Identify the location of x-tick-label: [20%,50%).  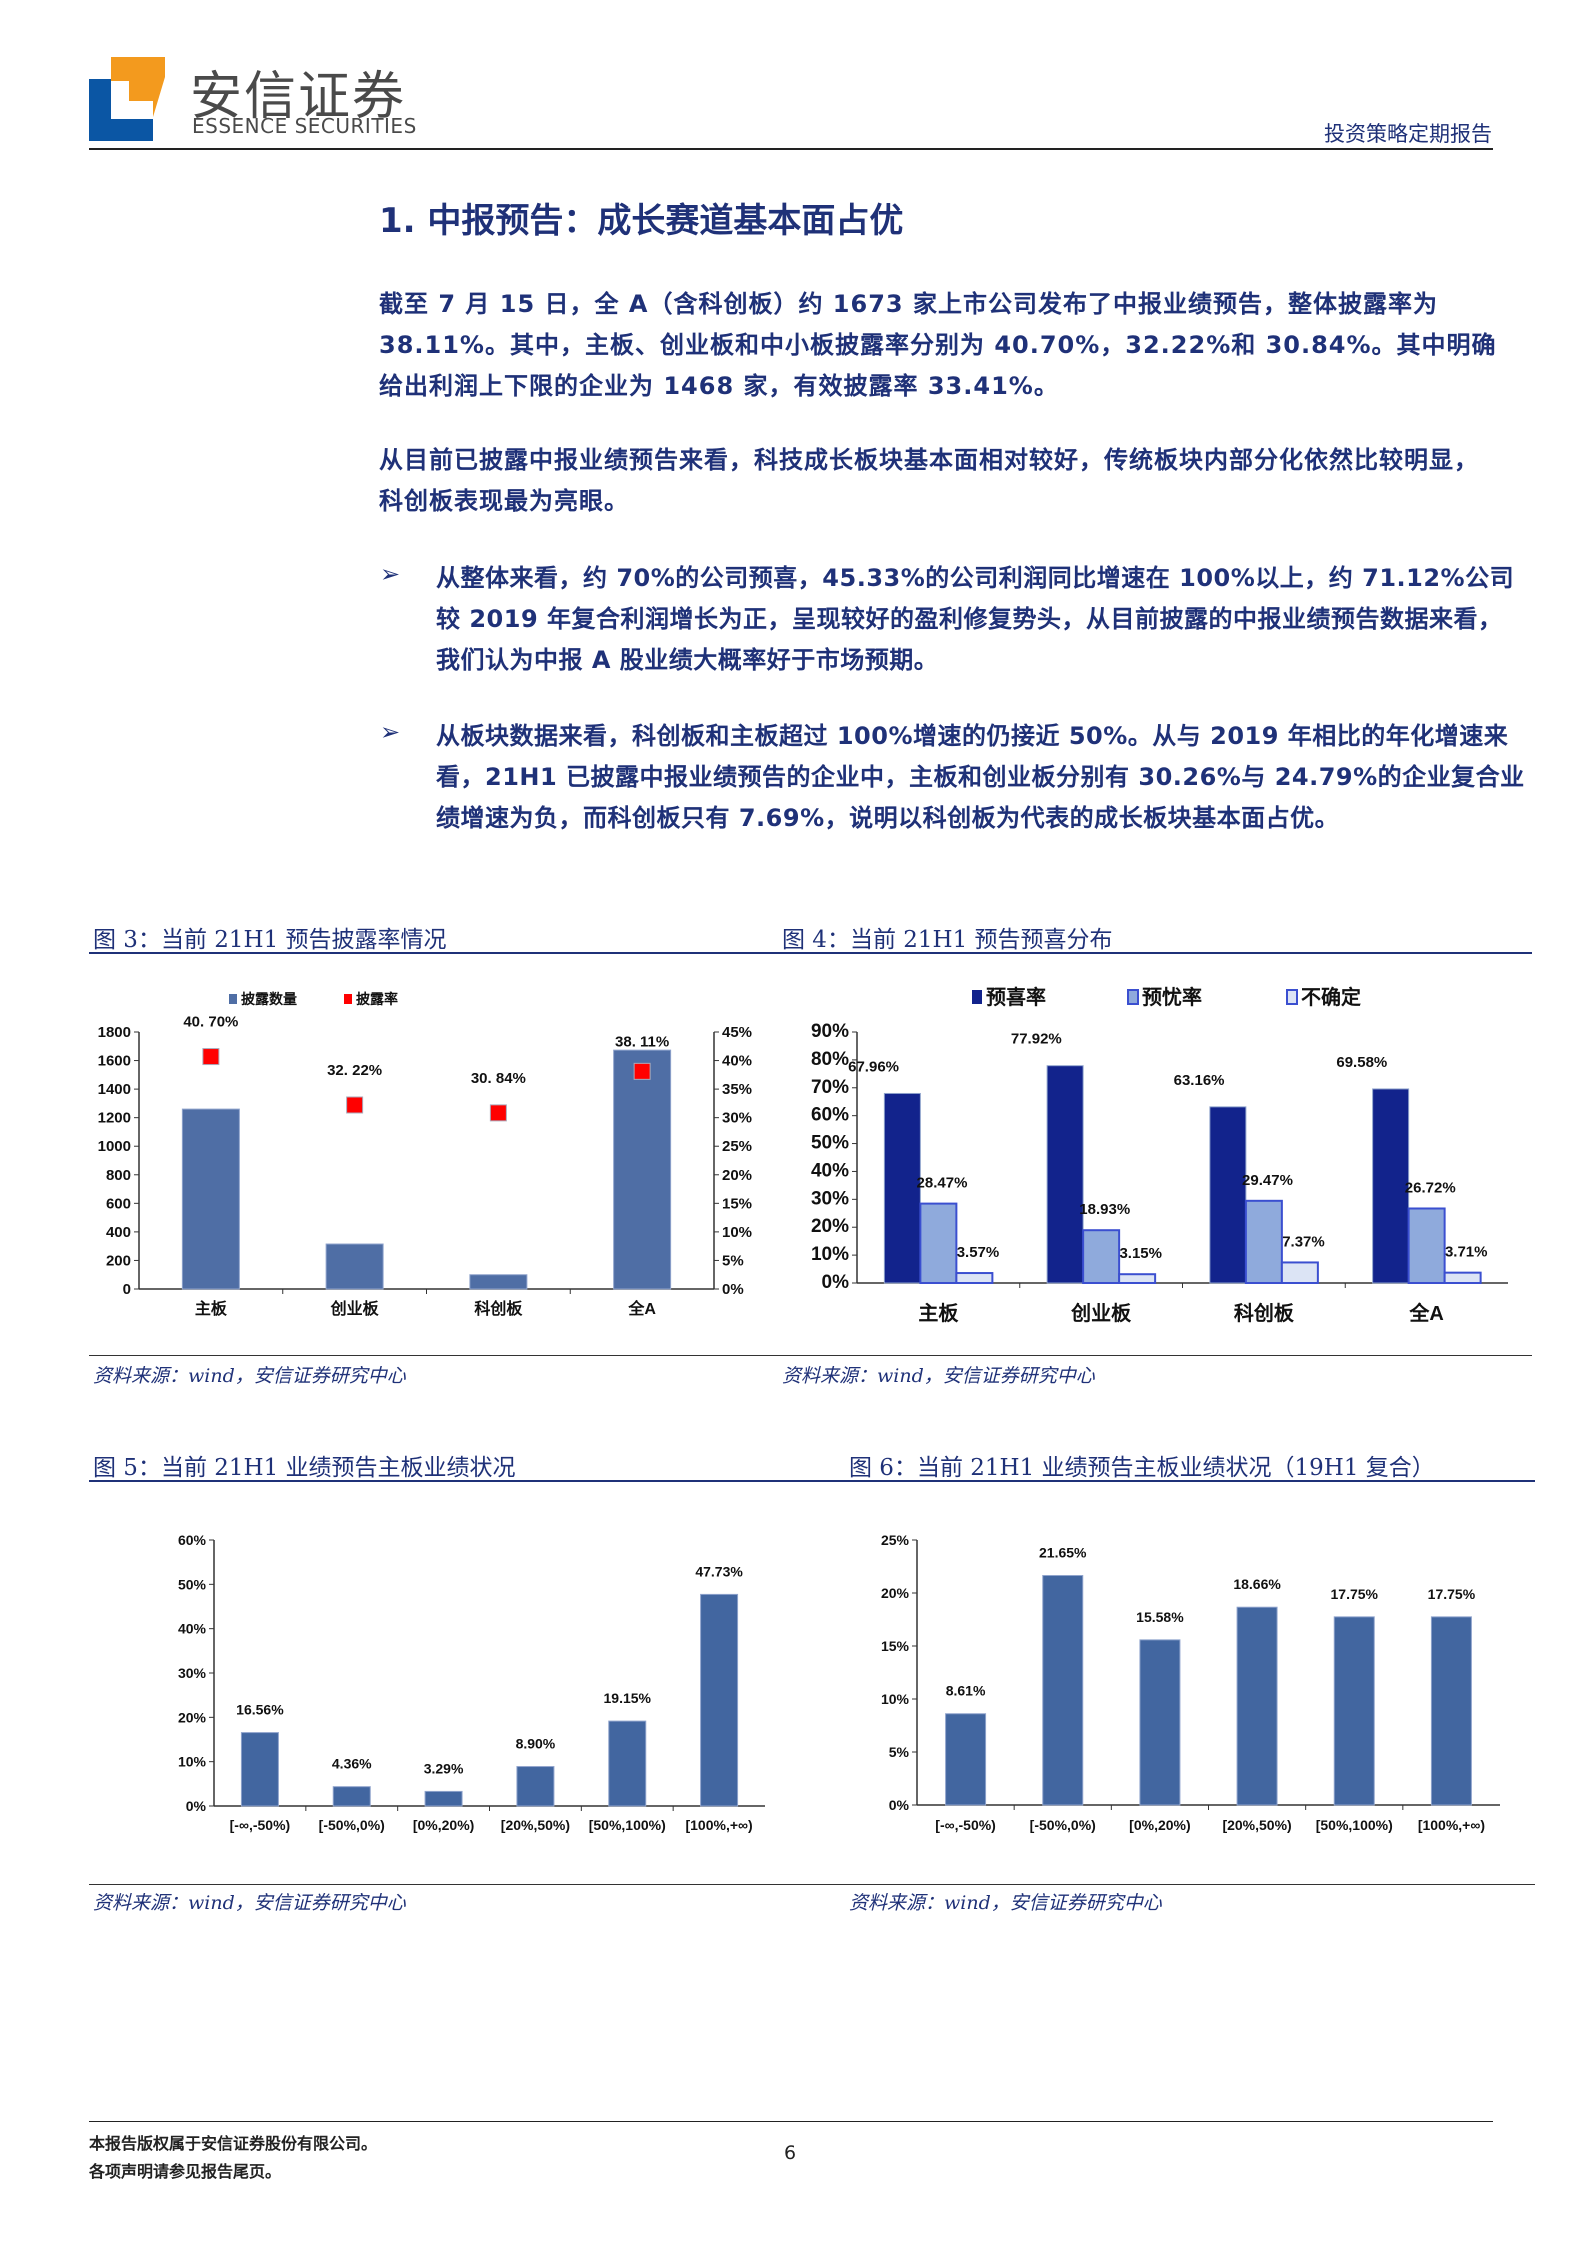
(535, 1825).